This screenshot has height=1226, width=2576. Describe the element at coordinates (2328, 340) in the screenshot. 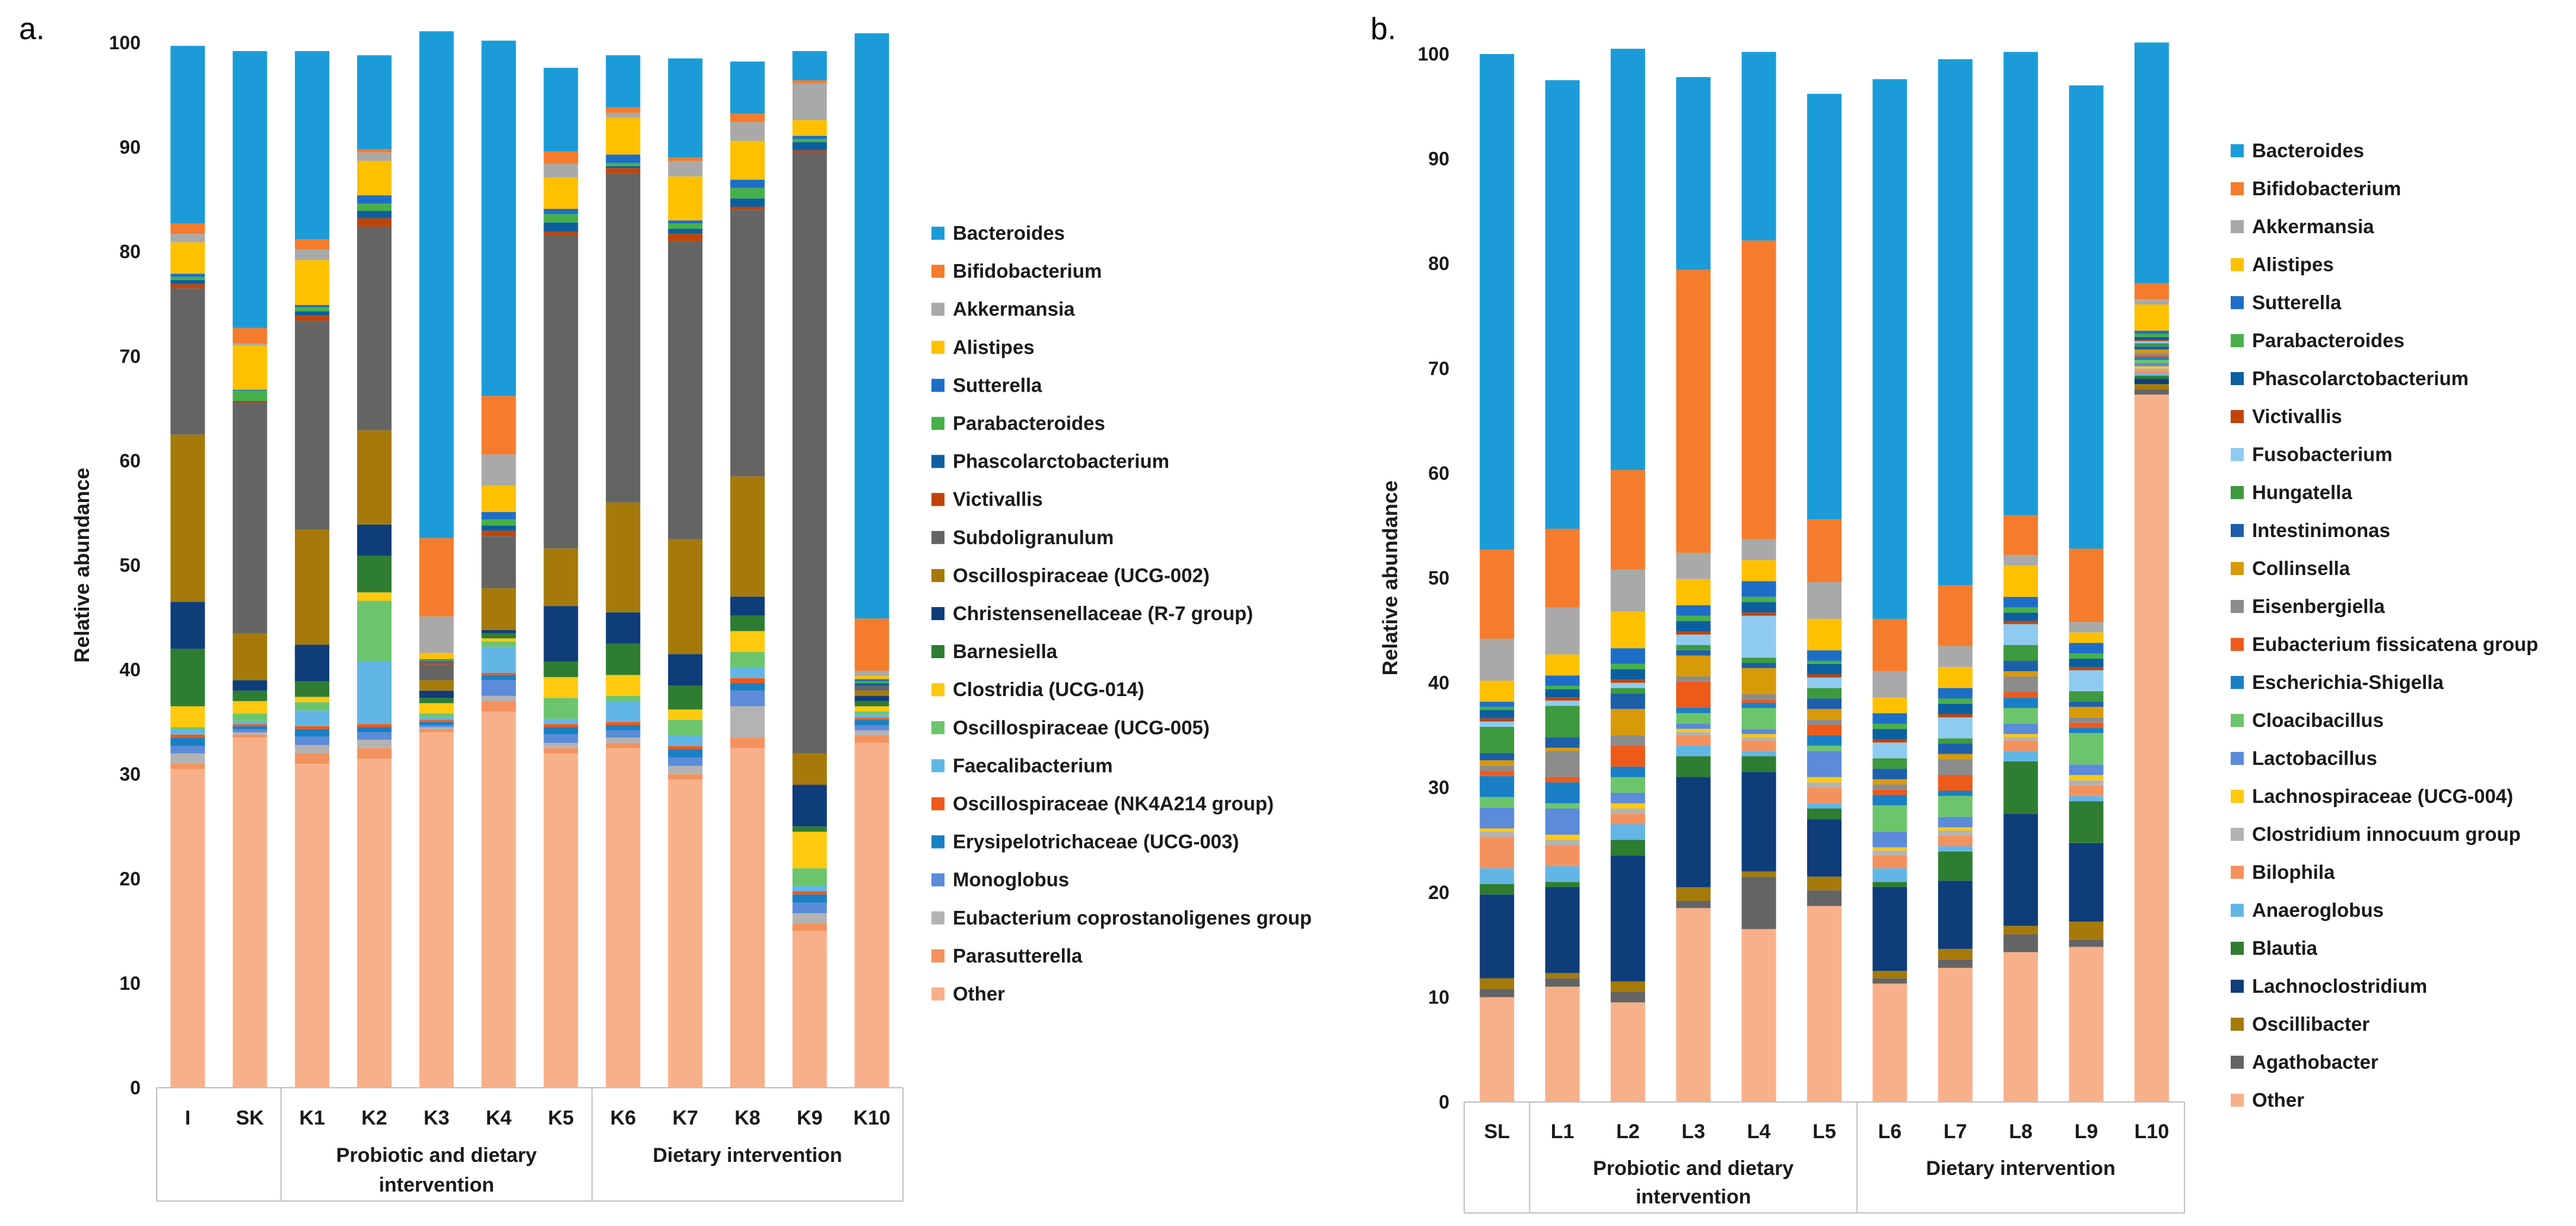

I see `panel-b-legend-label-parabacteroides: Parabacteroides` at that location.